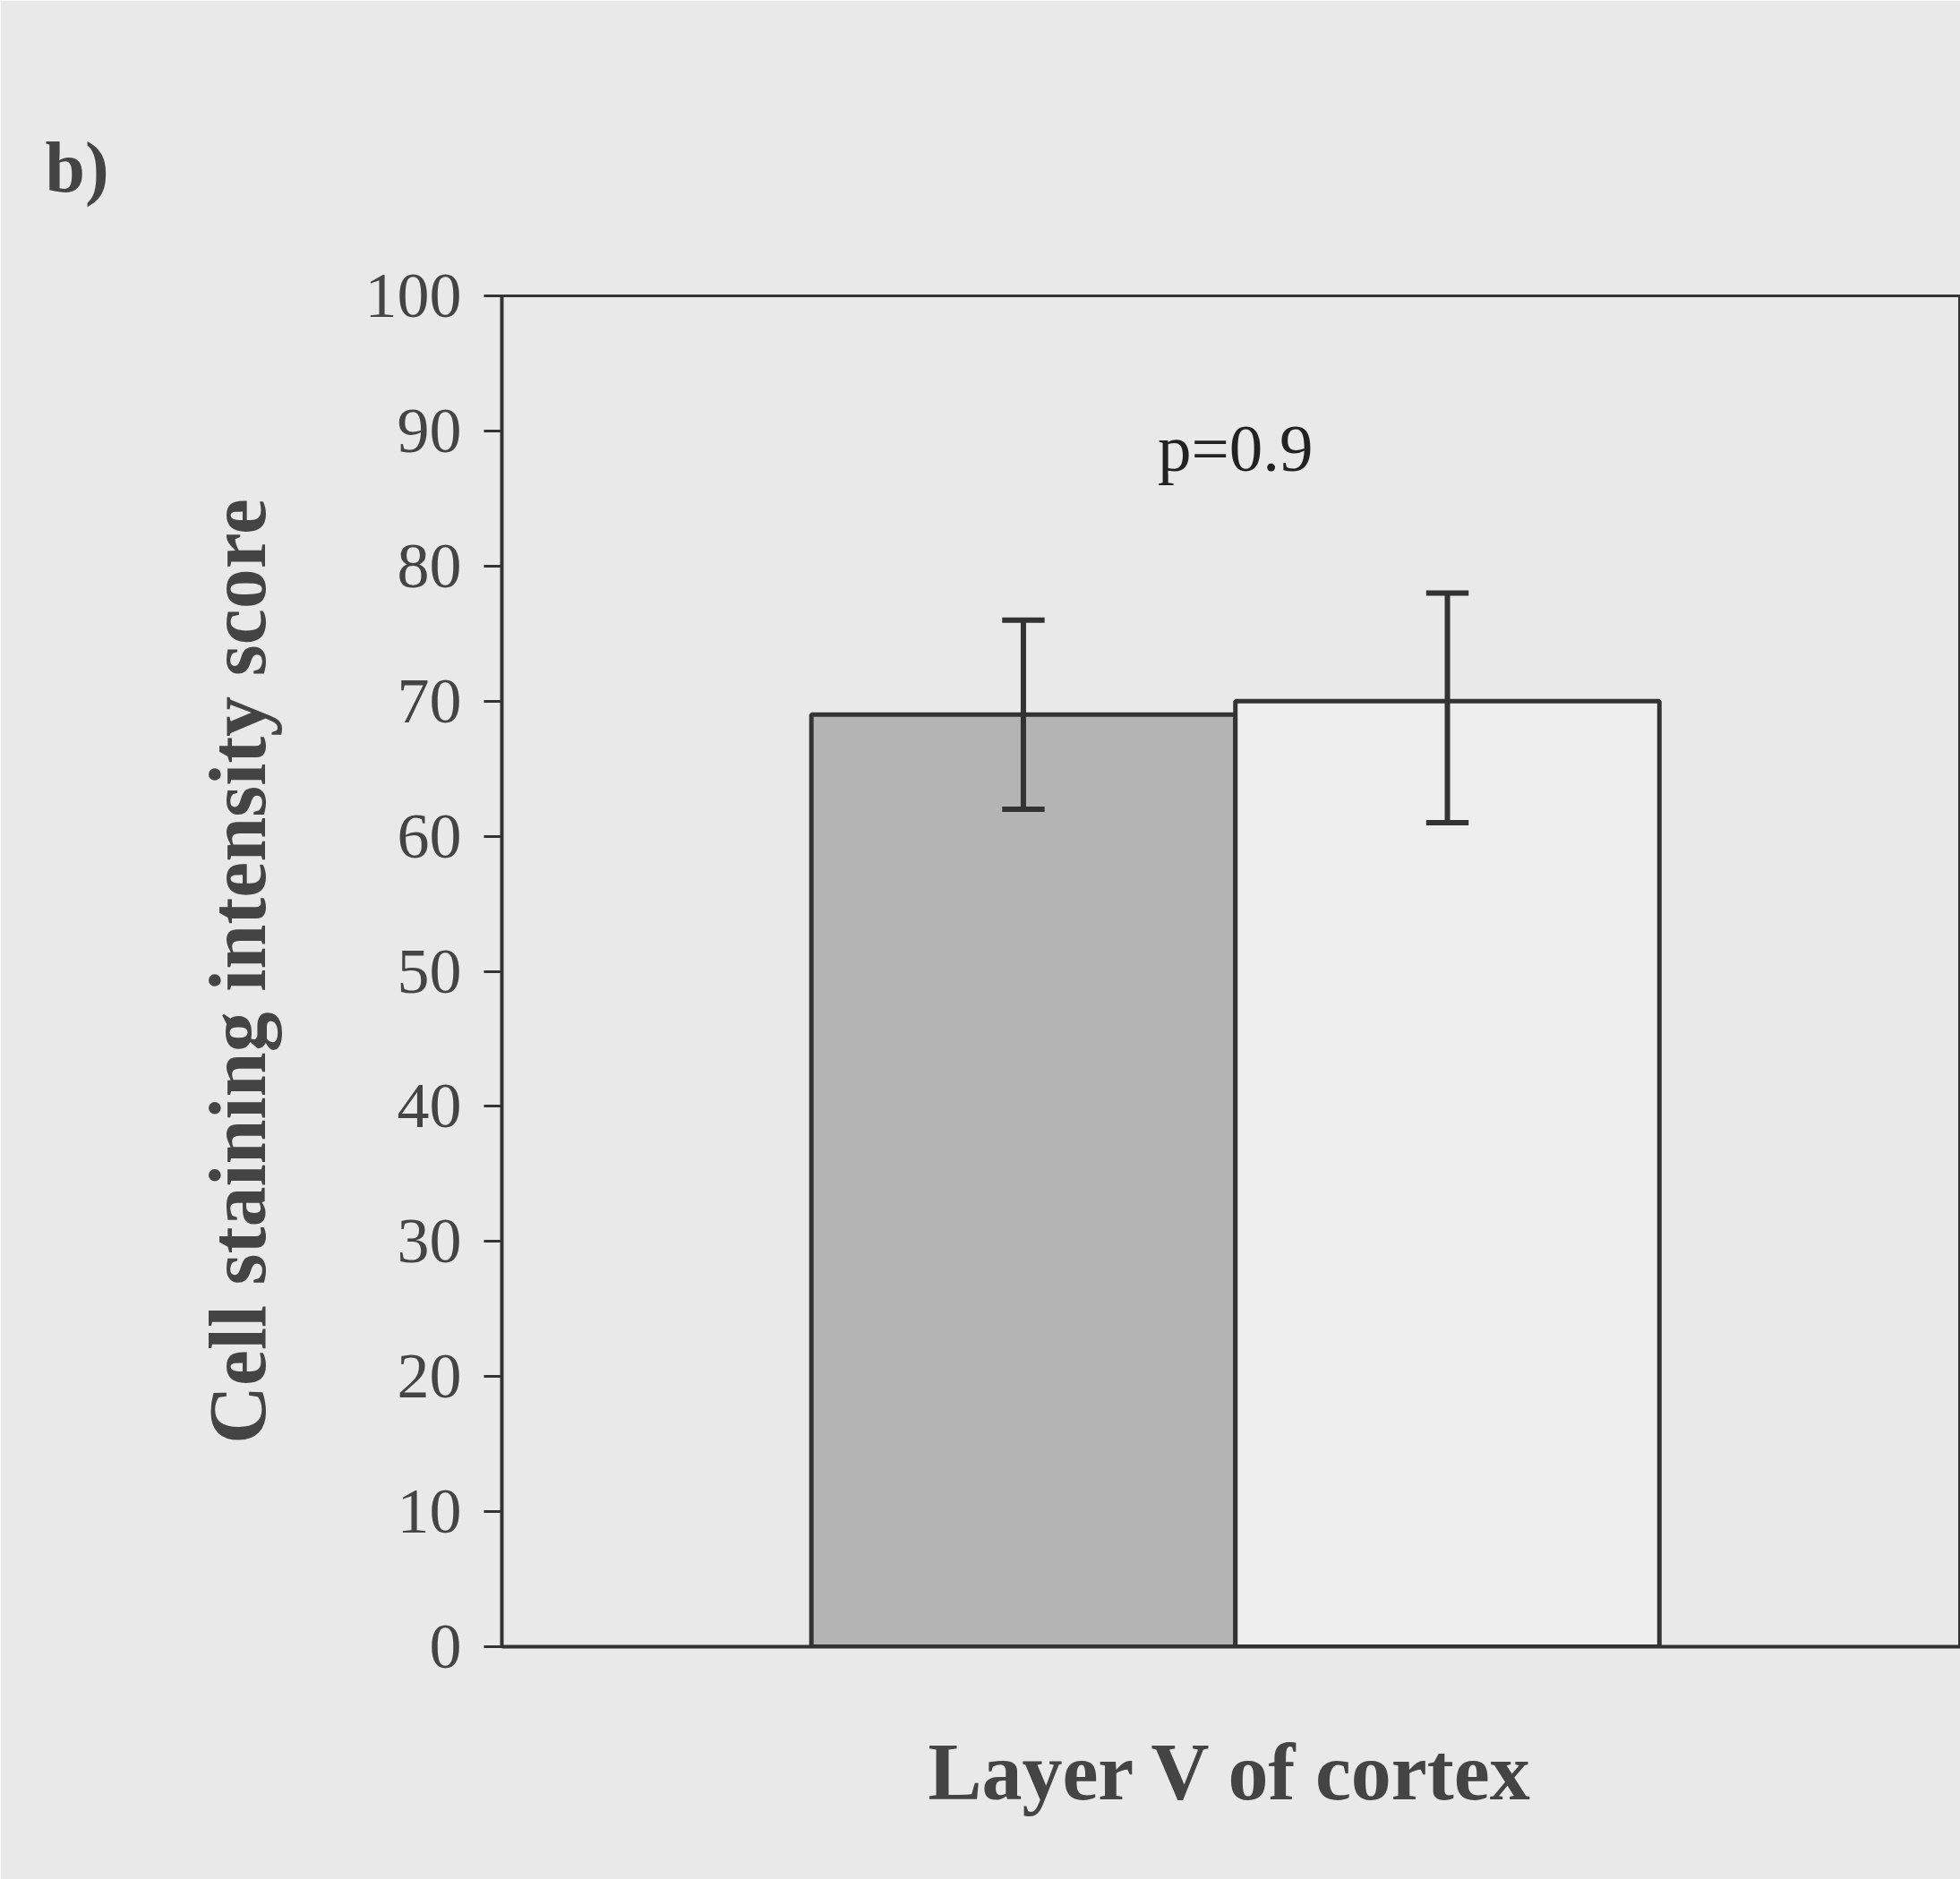  Describe the element at coordinates (237, 971) in the screenshot. I see `y-axis-title: Cell staining intensity score` at that location.